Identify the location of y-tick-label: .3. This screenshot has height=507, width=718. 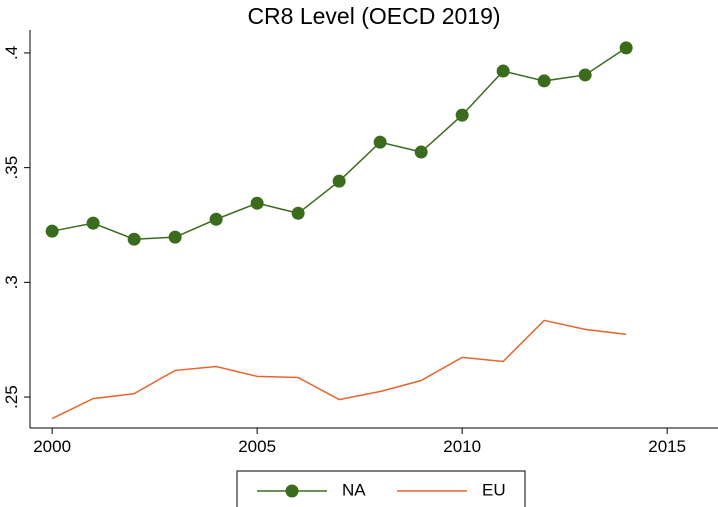
(11, 282).